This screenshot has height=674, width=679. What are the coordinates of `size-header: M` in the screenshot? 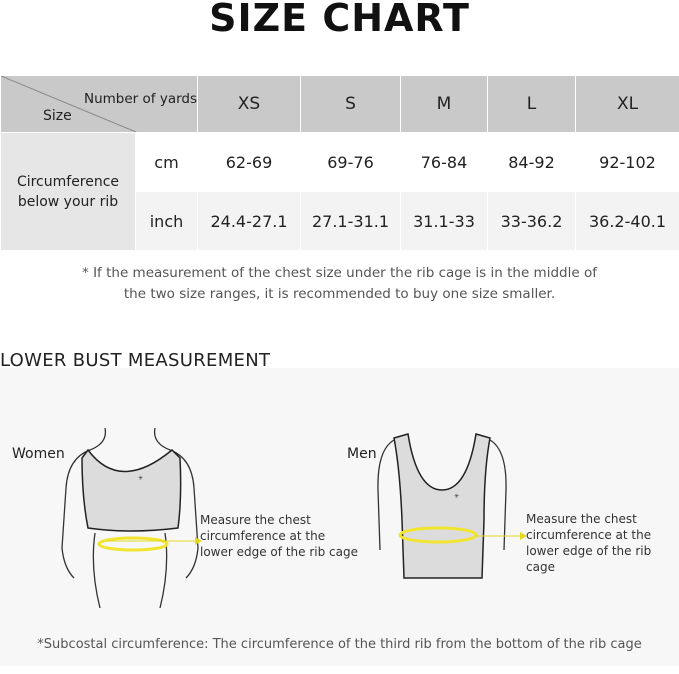 It's located at (444, 104).